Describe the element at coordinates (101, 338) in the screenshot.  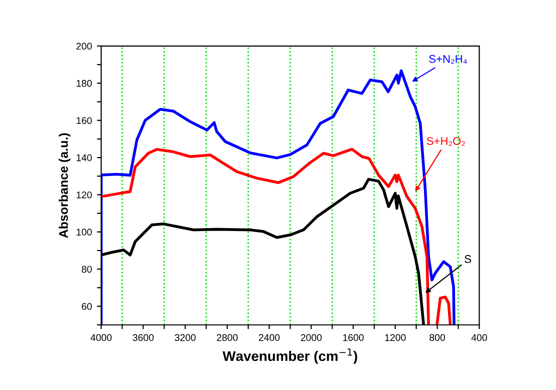
I see `x-tick-label: 4000` at that location.